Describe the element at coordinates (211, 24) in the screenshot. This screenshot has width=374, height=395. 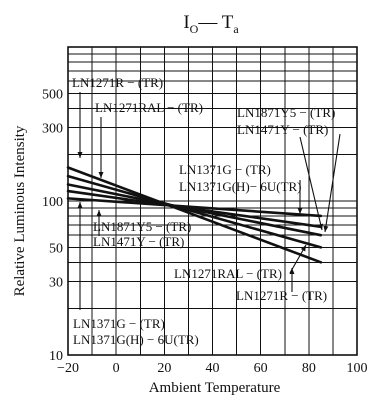
I see `chart-title: IO— Ta` at that location.